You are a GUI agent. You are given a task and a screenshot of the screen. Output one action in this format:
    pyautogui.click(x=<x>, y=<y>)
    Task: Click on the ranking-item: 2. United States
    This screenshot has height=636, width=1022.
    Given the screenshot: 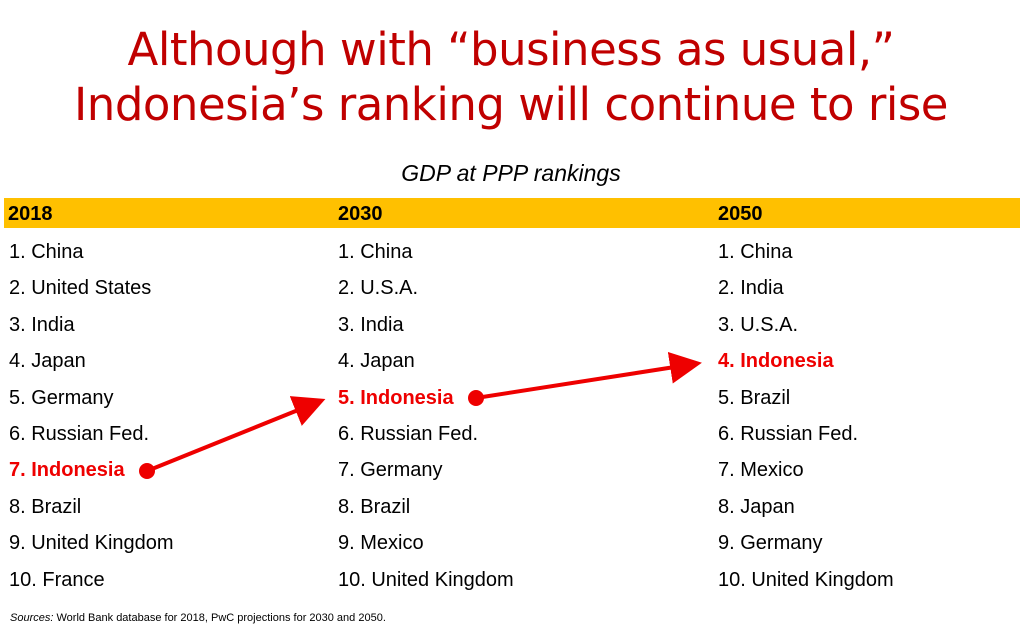 What is the action you would take?
    pyautogui.click(x=80, y=288)
    